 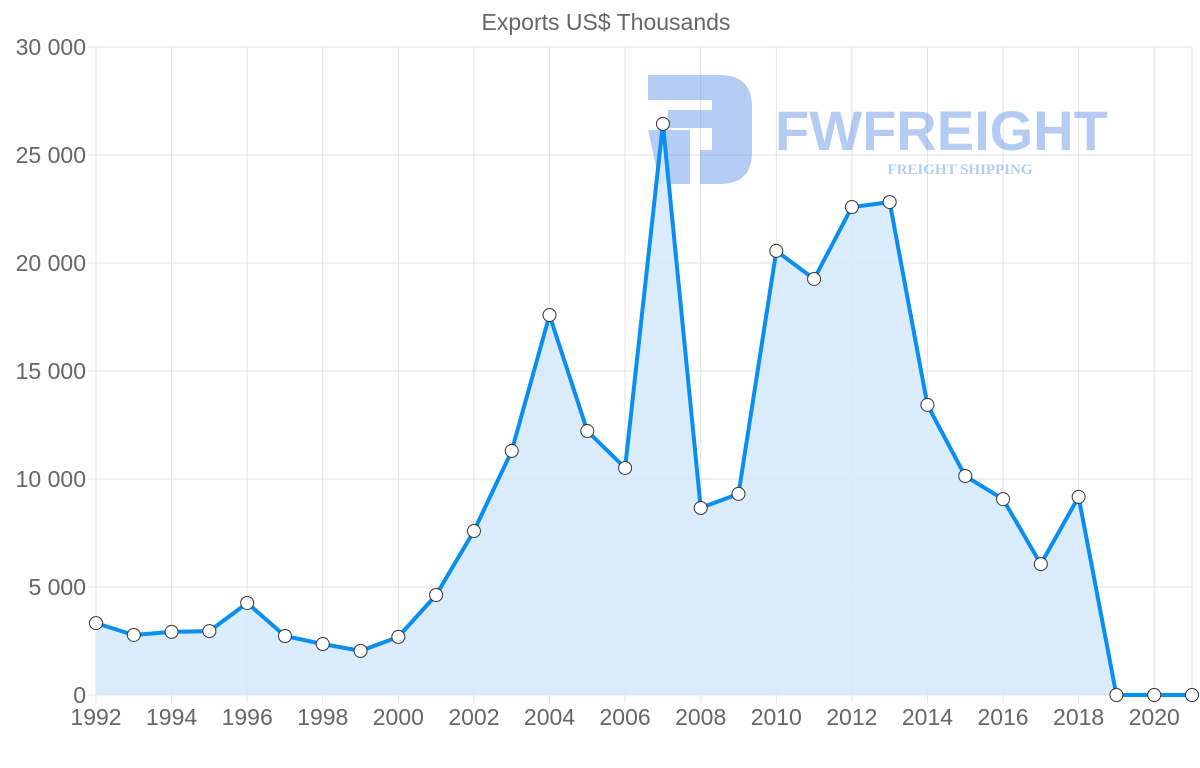 I want to click on data-point-1997, so click(x=284, y=636).